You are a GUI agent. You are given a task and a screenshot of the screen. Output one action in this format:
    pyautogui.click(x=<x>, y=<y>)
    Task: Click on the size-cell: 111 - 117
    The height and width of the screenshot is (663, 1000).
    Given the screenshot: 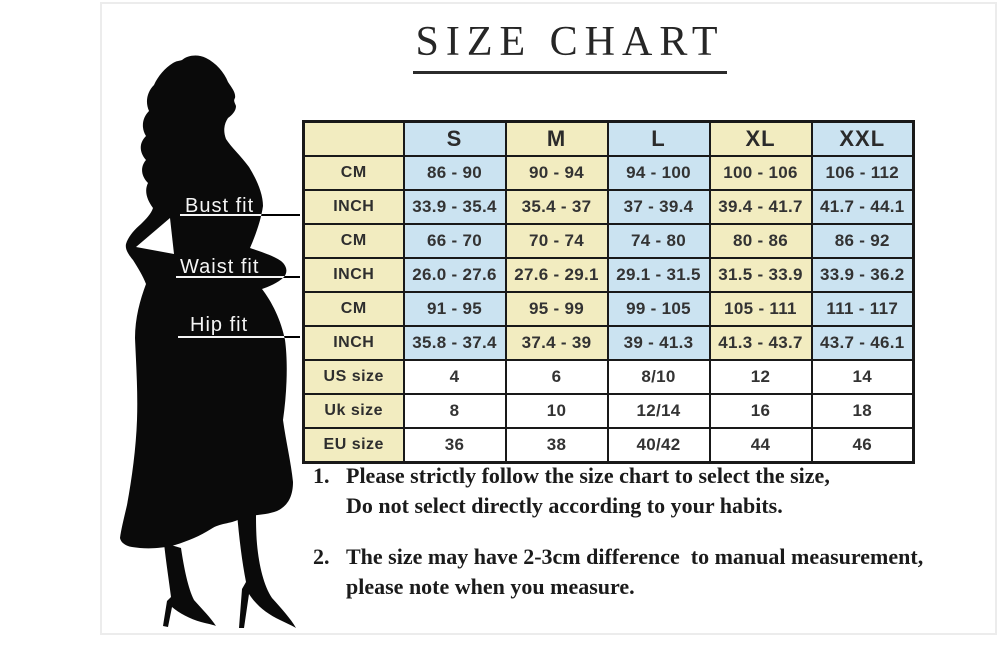 What is the action you would take?
    pyautogui.click(x=862, y=309)
    